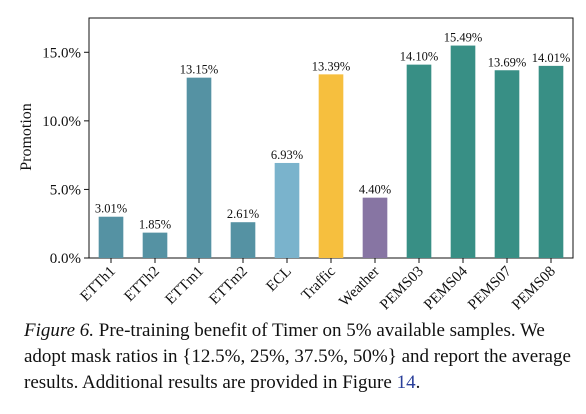 This screenshot has height=414, width=586. I want to click on x-tick-label: ETTh2, so click(141, 284).